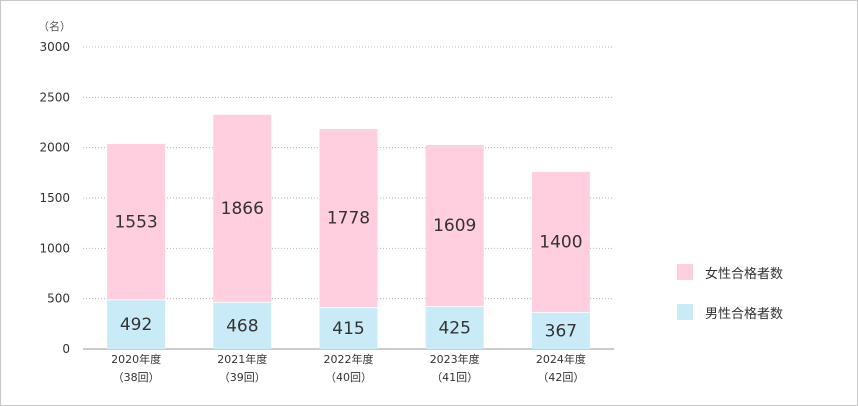  What do you see at coordinates (744, 274) in the screenshot?
I see `legend-label-female: 女性合格者数` at bounding box center [744, 274].